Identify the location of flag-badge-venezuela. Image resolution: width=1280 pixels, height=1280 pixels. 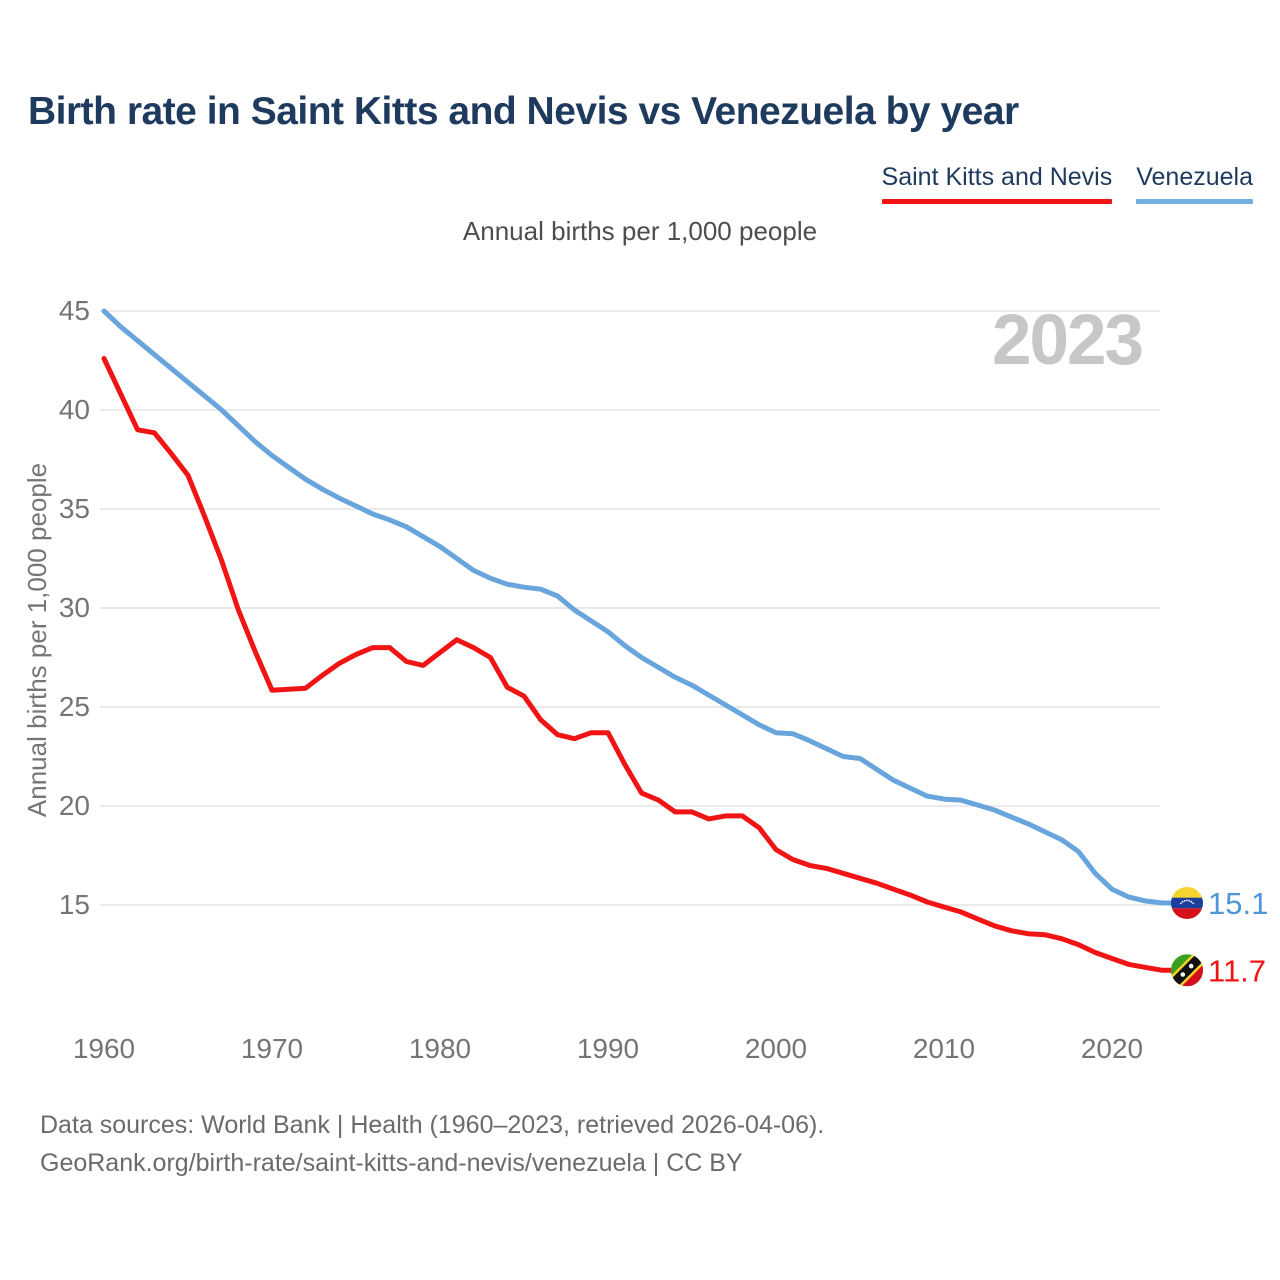
(1187, 903).